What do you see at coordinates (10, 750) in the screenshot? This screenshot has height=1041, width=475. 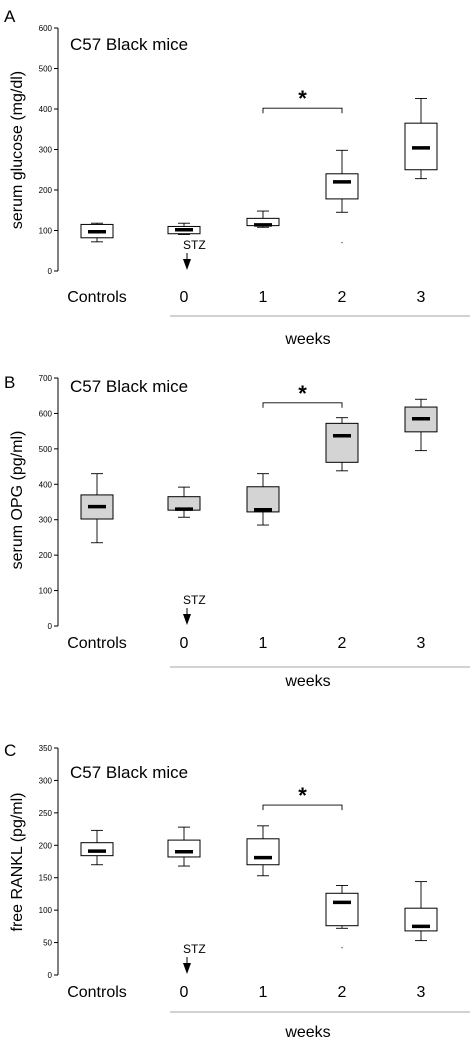 I see `panel-letter: C` at bounding box center [10, 750].